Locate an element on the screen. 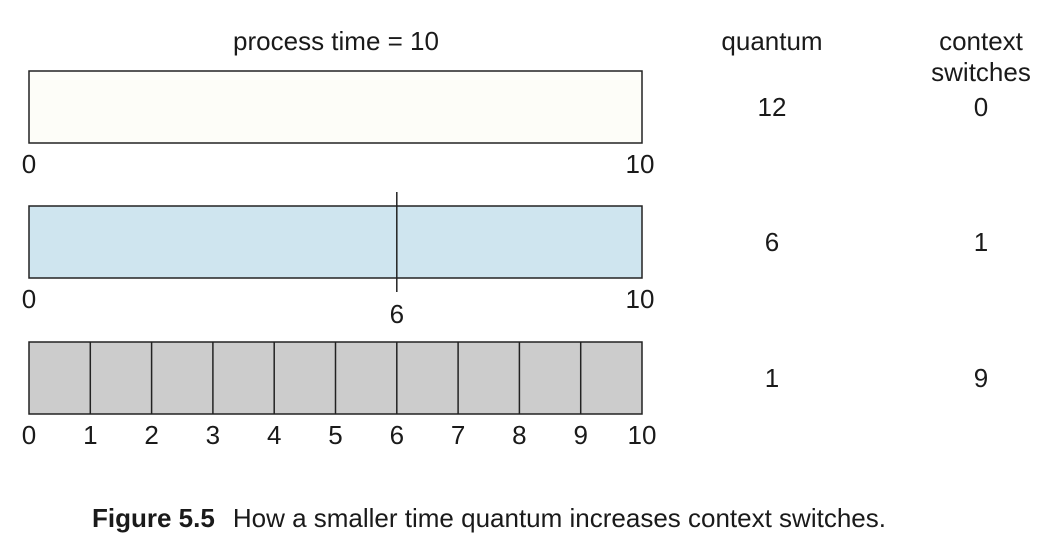  context-switches-header-line1: context is located at coordinates (981, 41).